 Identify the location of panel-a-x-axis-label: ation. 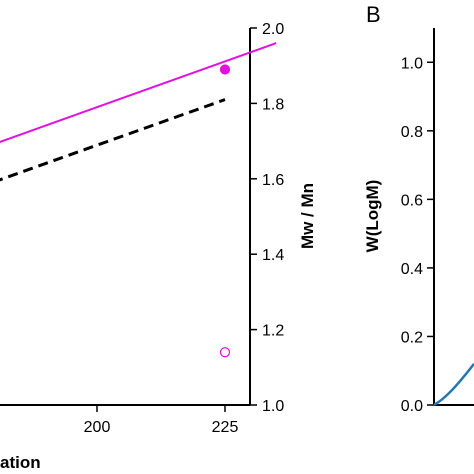
(20, 462).